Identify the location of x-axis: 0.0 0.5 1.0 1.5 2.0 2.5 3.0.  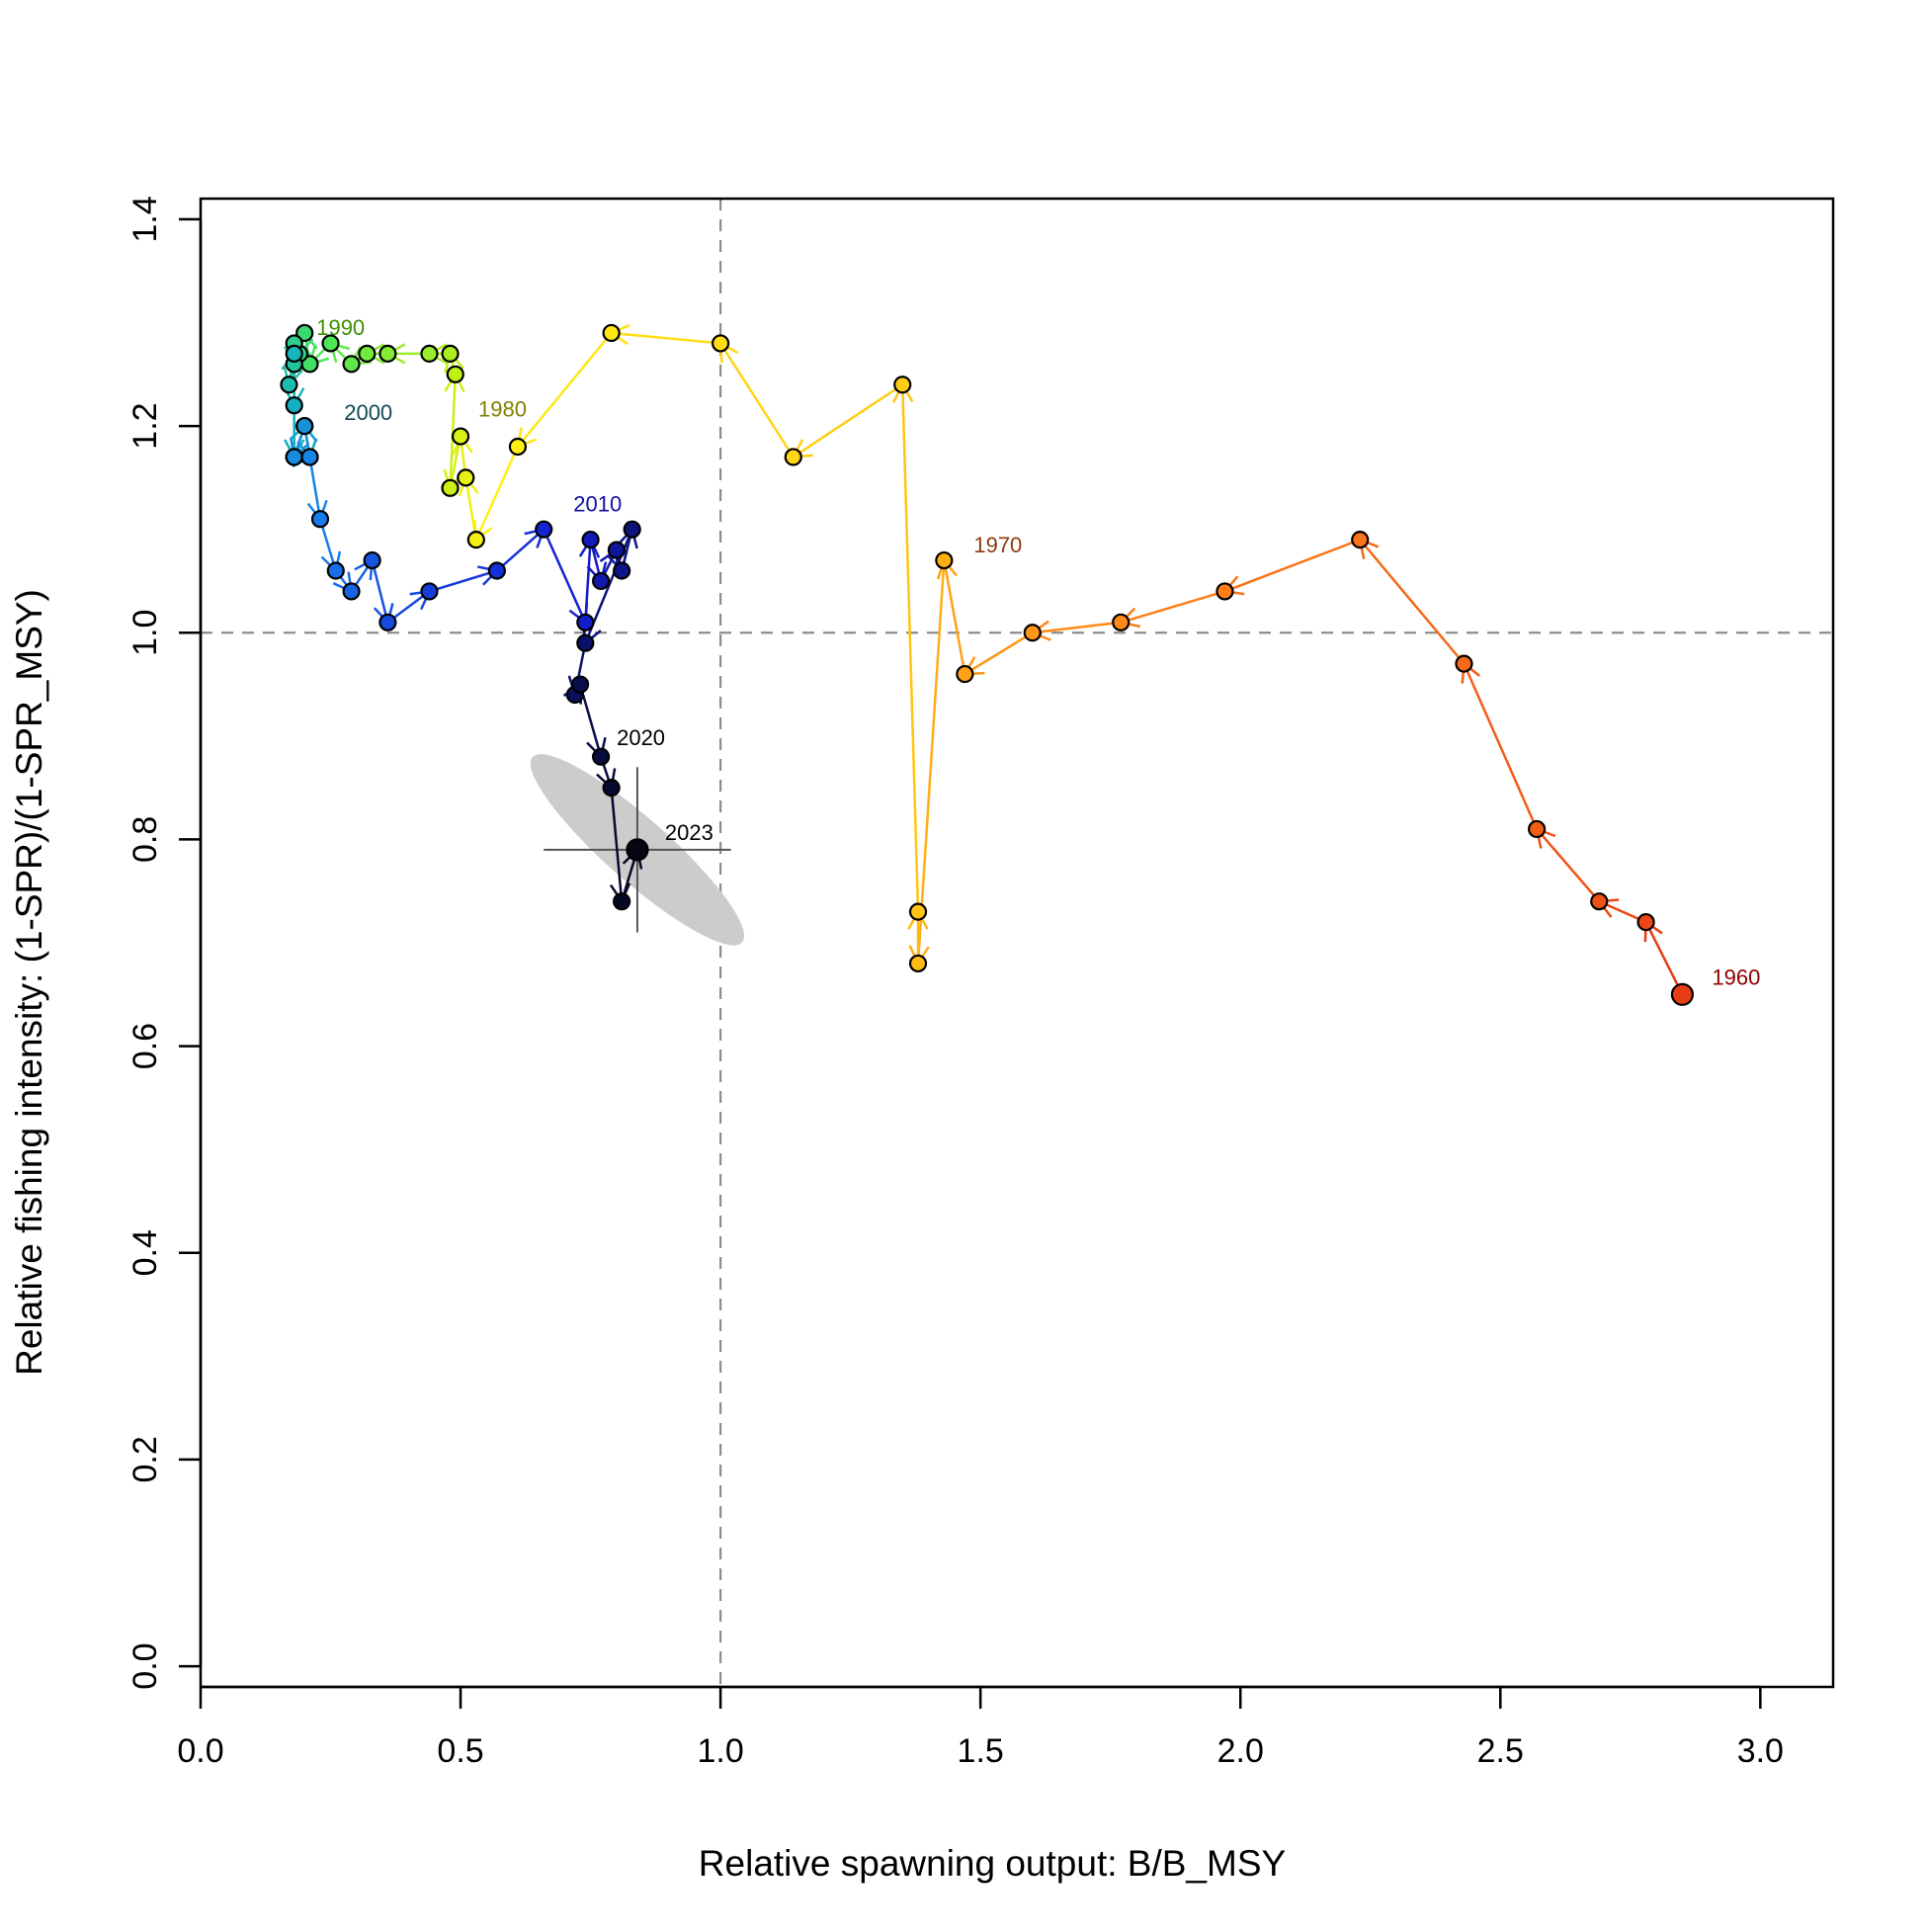
(980, 1727).